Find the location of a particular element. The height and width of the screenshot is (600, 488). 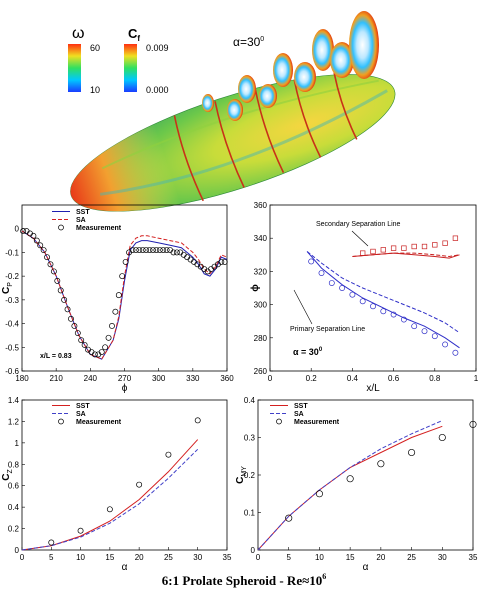

y-tick-label: 0.6 is located at coordinates (14, 486).